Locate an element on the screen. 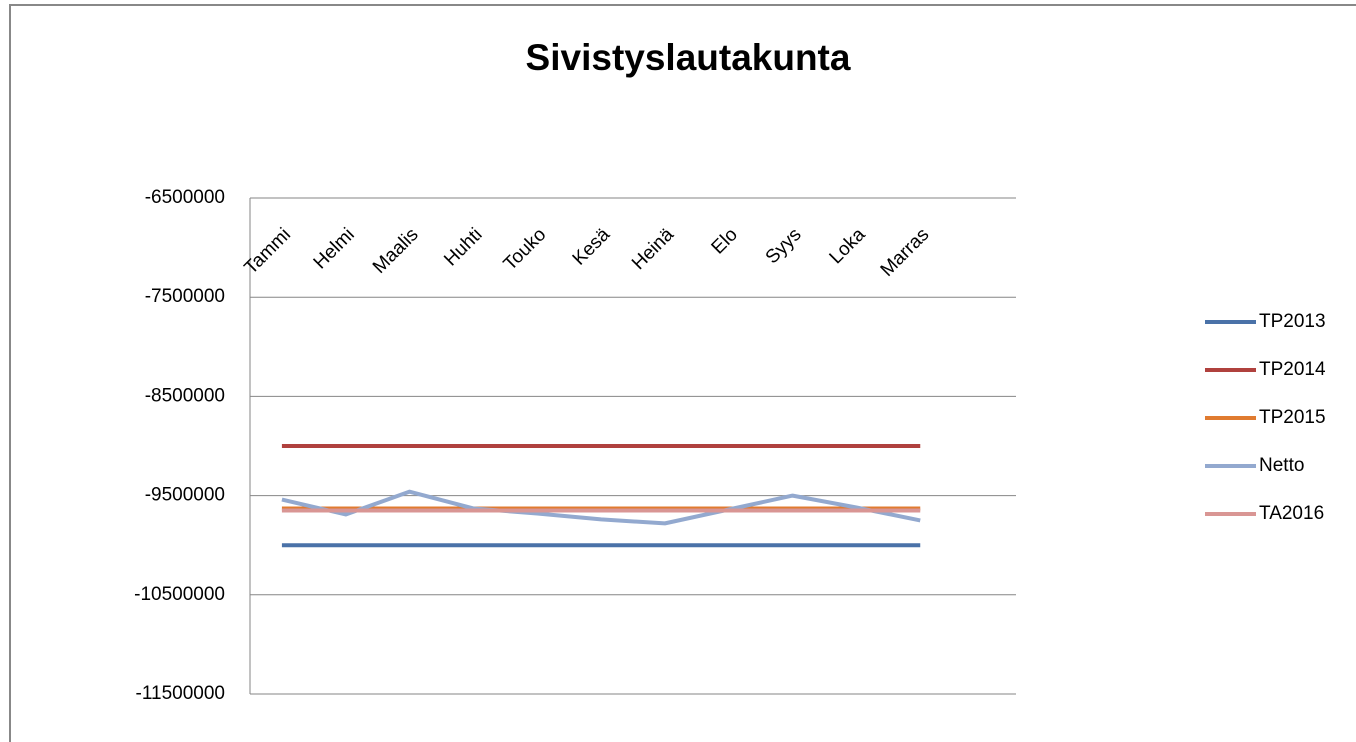 This screenshot has height=742, width=1356. legend-label: TP2015 is located at coordinates (1292, 417).